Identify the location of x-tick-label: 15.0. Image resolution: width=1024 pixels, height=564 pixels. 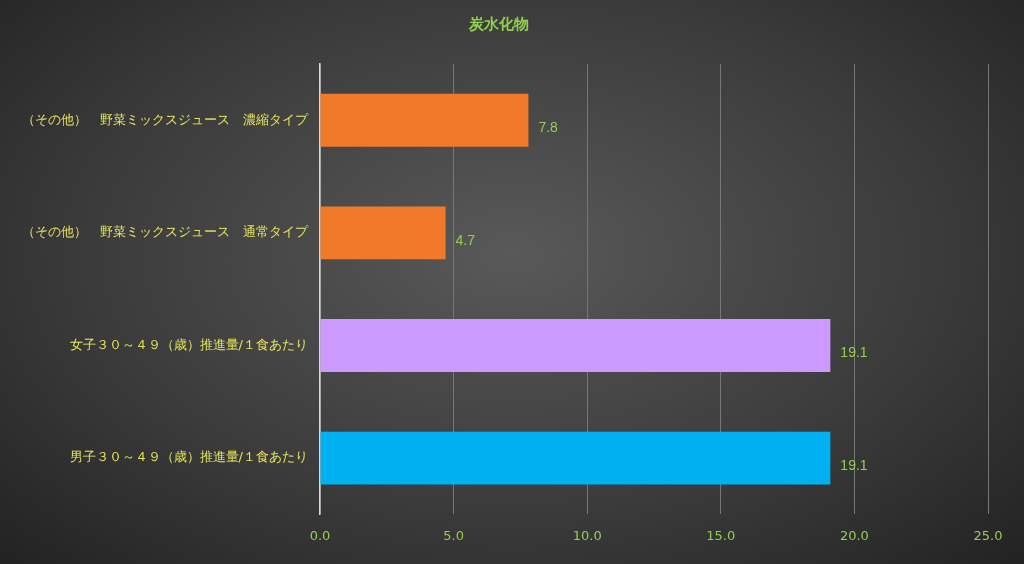
(721, 535).